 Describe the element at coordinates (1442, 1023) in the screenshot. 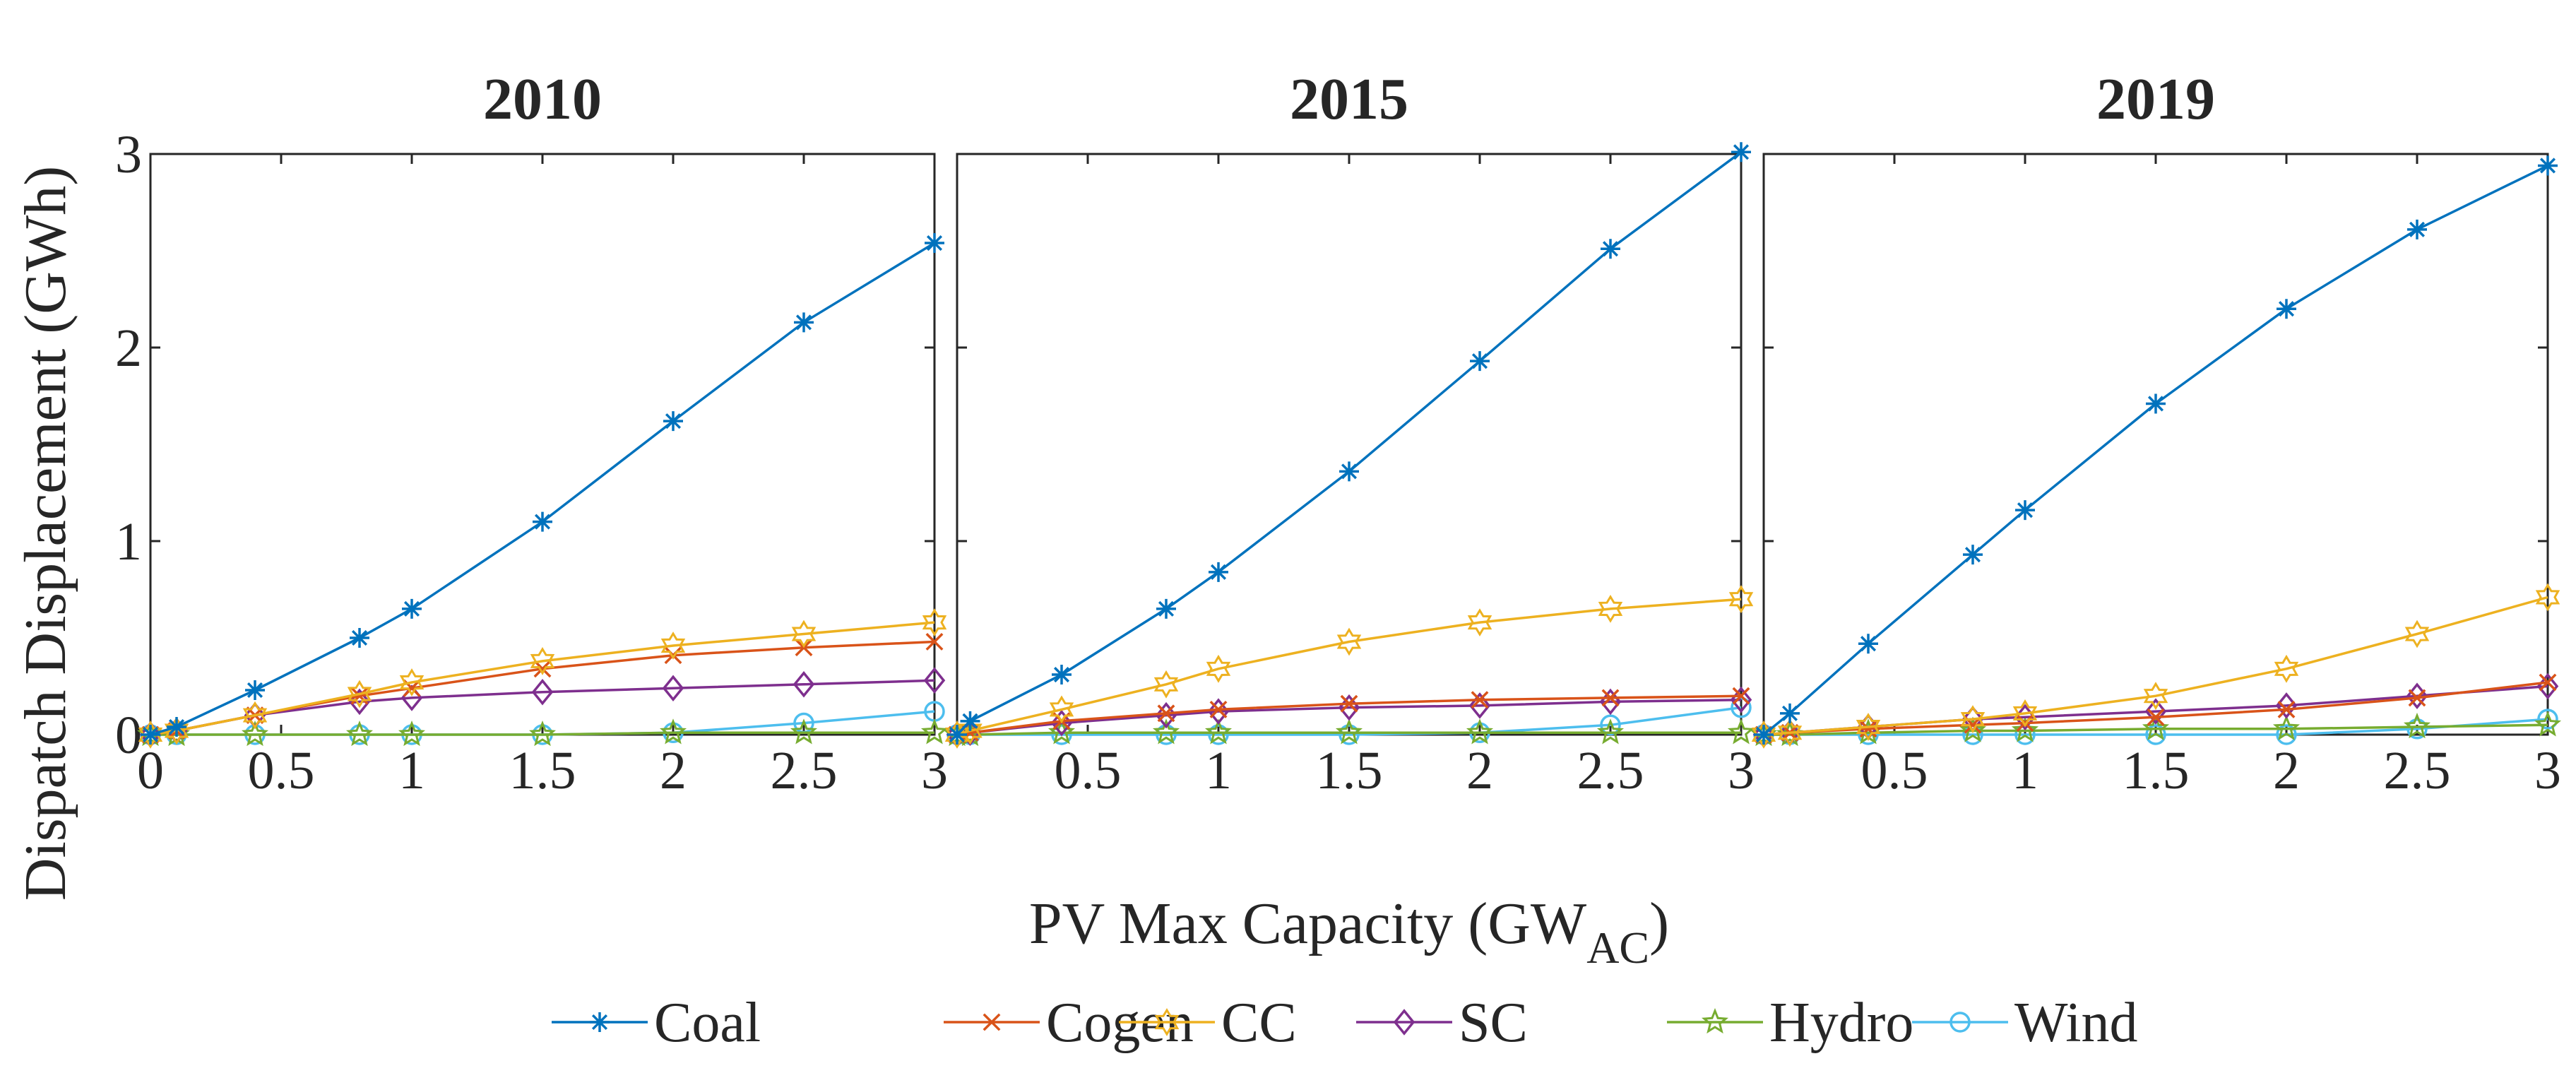

I see `legend-entry-sc: SC` at that location.